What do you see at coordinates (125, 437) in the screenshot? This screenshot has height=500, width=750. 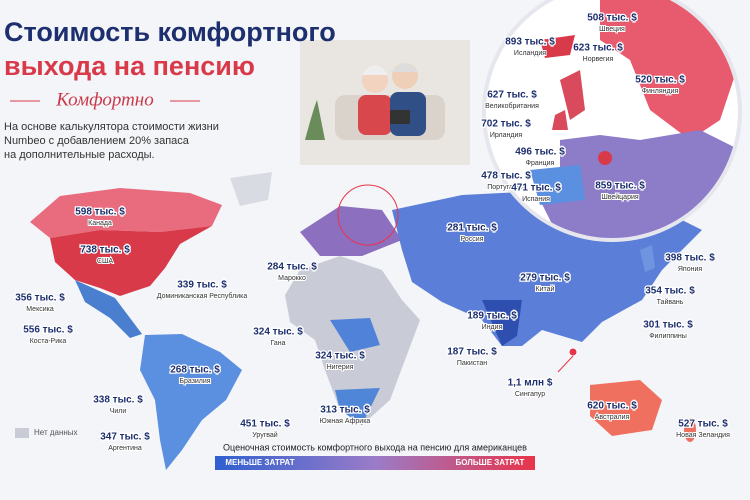 I see `value-label: 347 тыс. $` at bounding box center [125, 437].